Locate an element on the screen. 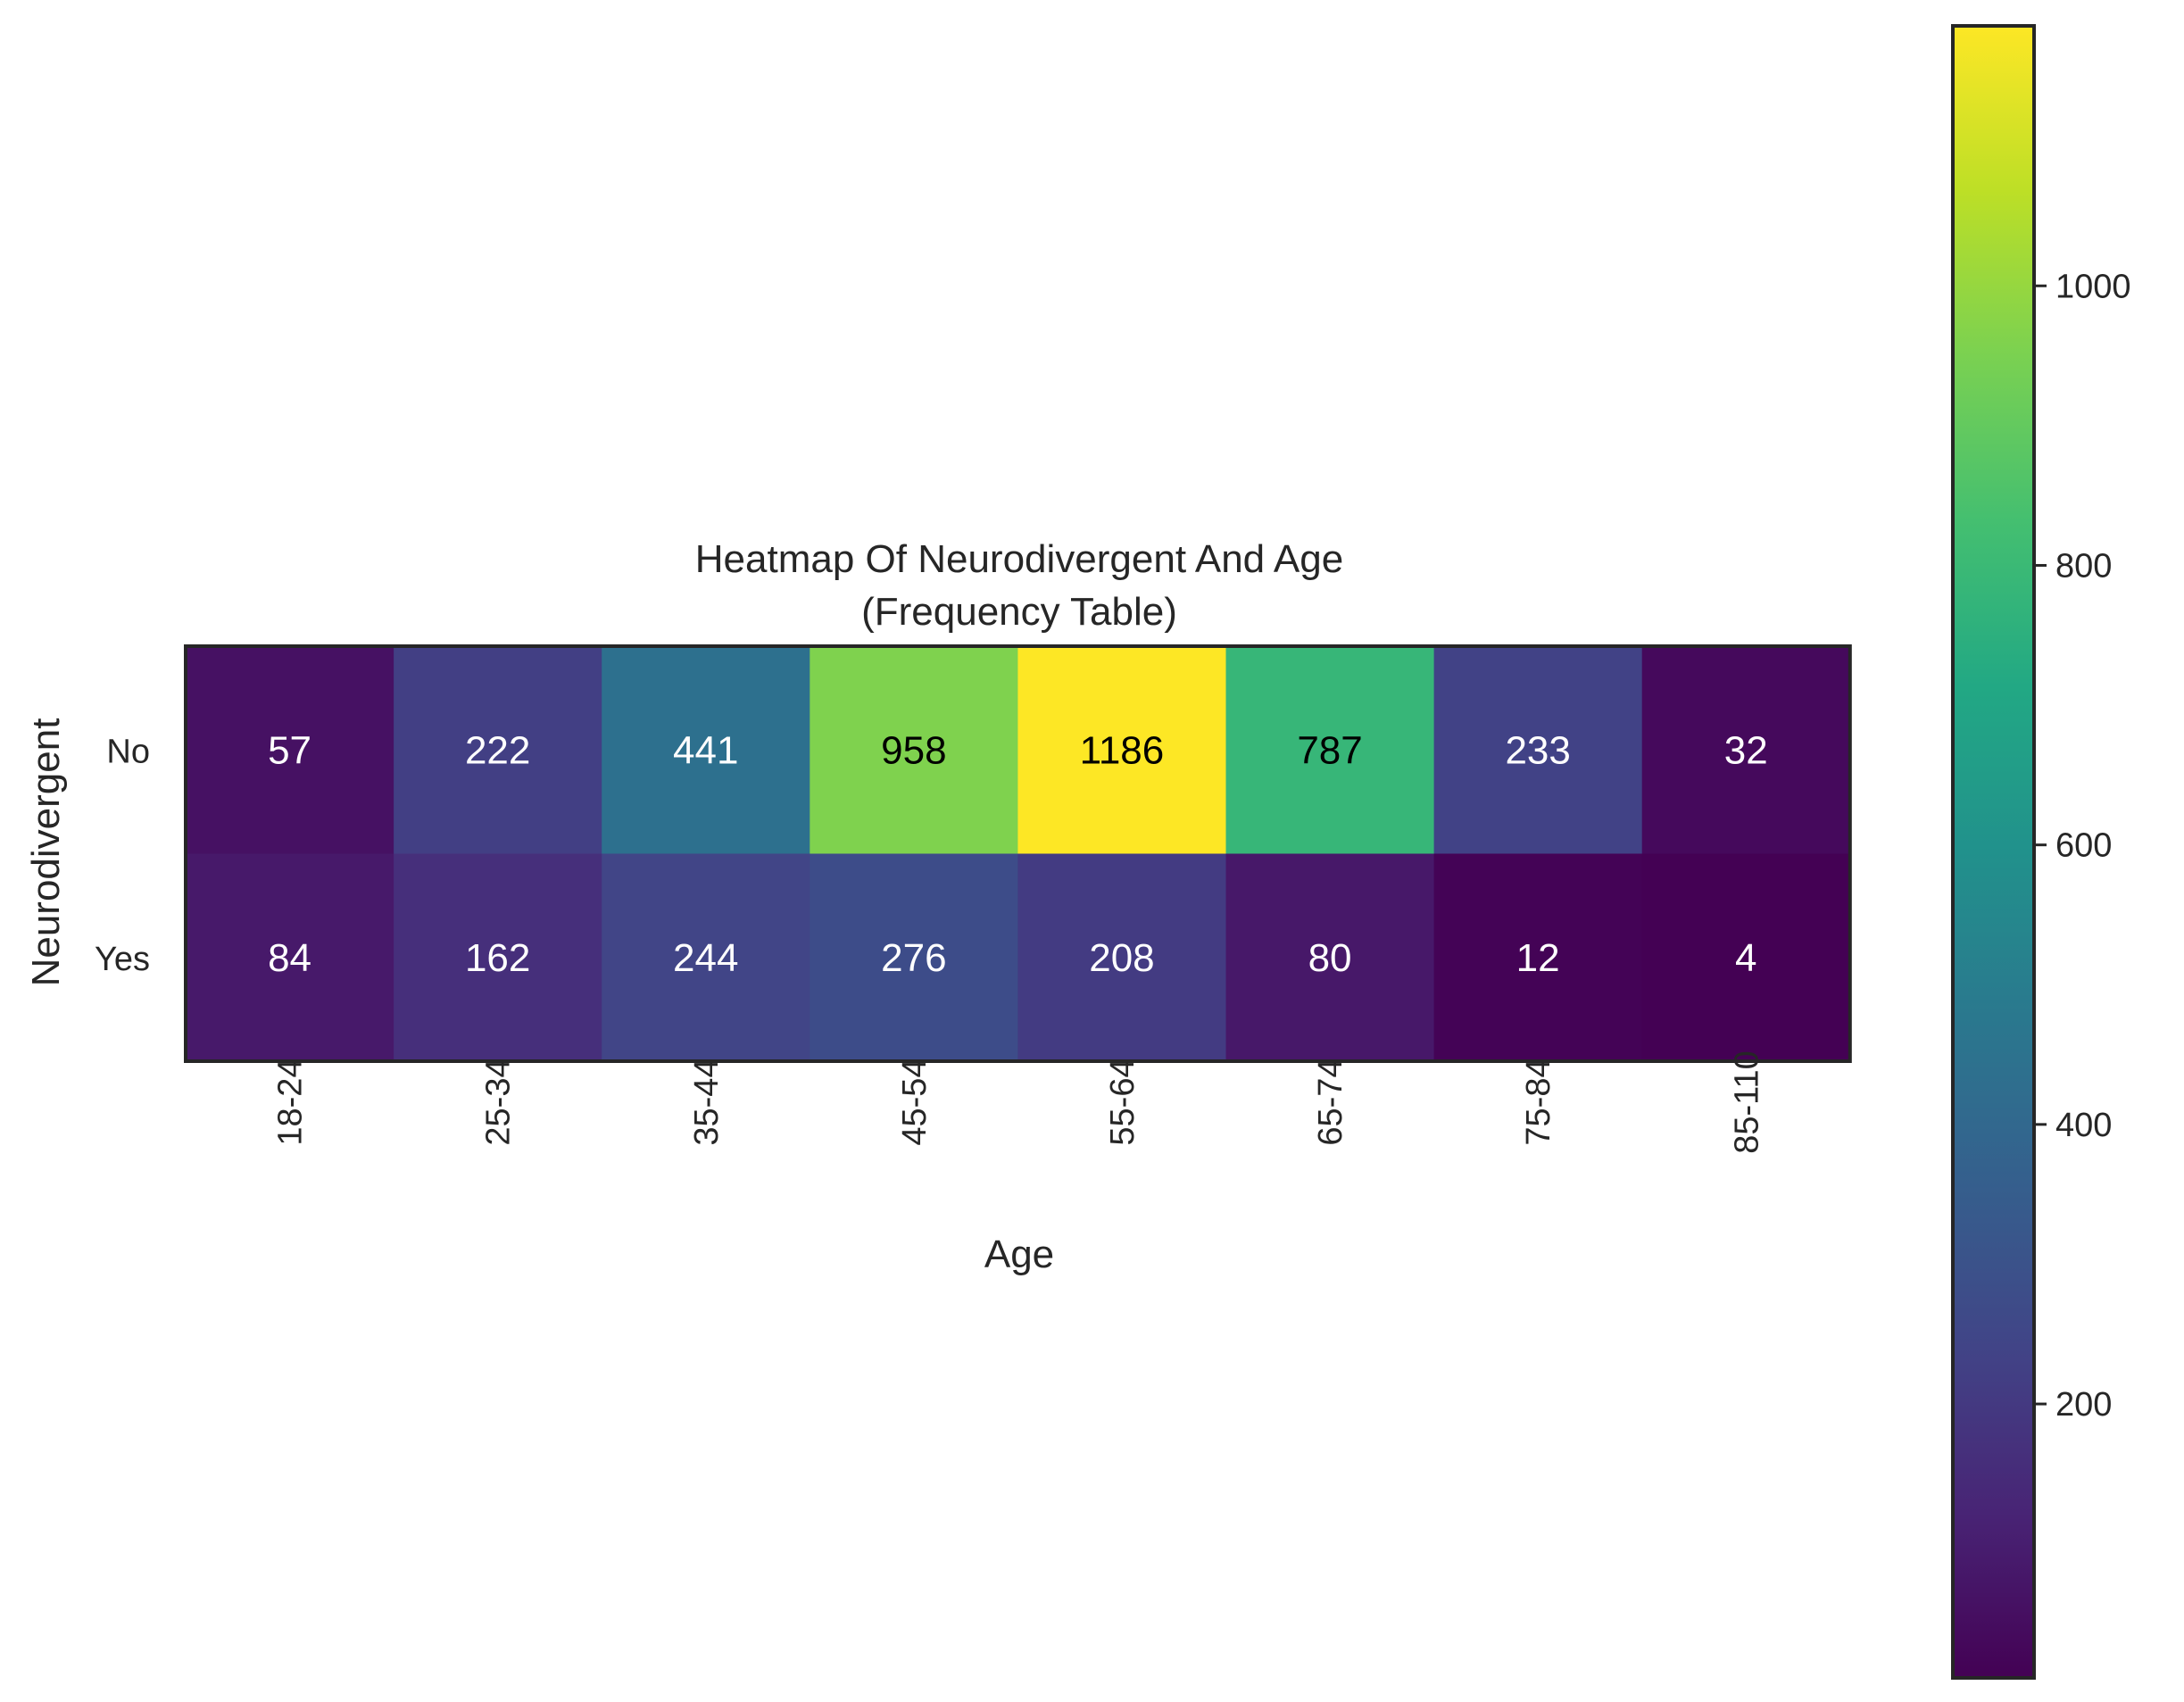 This screenshot has width=2184, height=1702. x-axis-label: Age is located at coordinates (1019, 1254).